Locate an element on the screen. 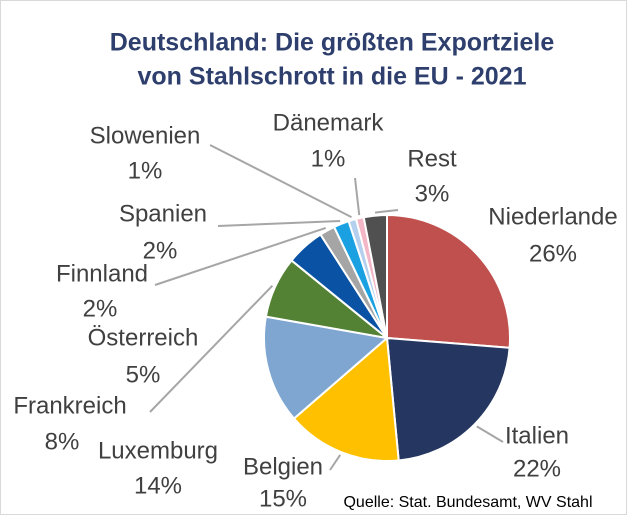  slice-label: Slowenien is located at coordinates (145, 135).